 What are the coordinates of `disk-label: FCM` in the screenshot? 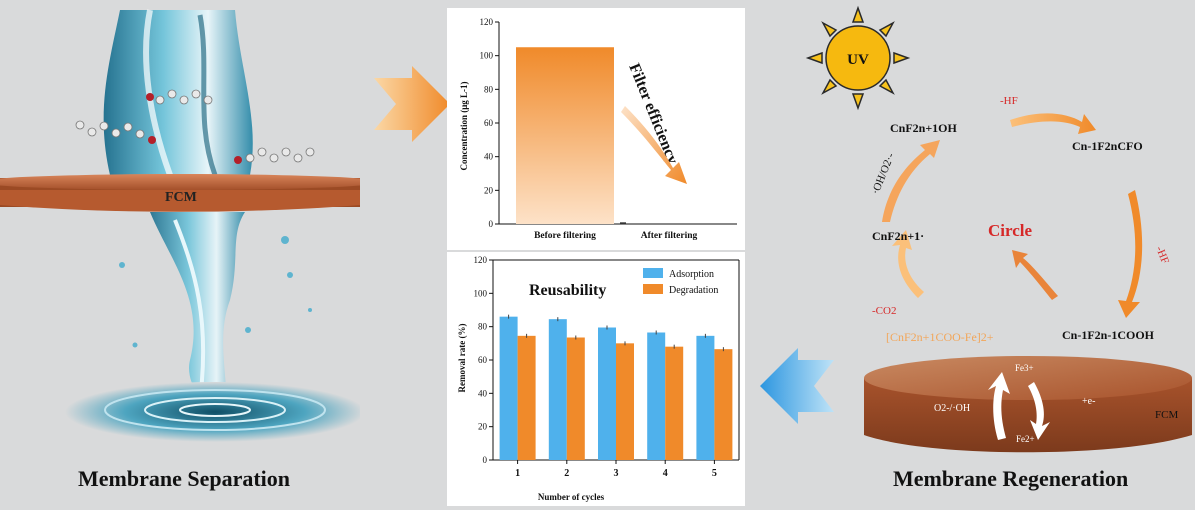 It's located at (1166, 415).